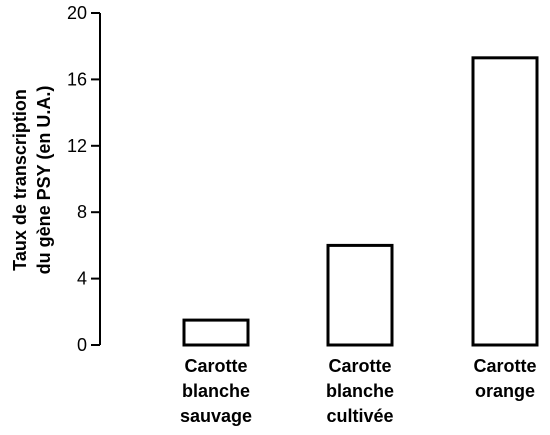  Describe the element at coordinates (77, 13) in the screenshot. I see `y-tick-label: 20` at that location.